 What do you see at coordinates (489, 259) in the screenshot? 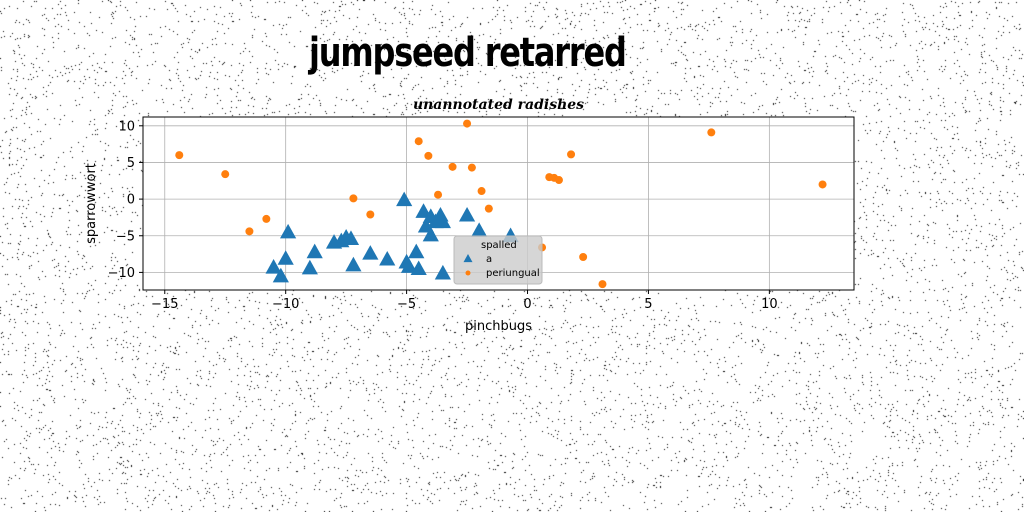
I see `legend-entry-label: a` at bounding box center [489, 259].